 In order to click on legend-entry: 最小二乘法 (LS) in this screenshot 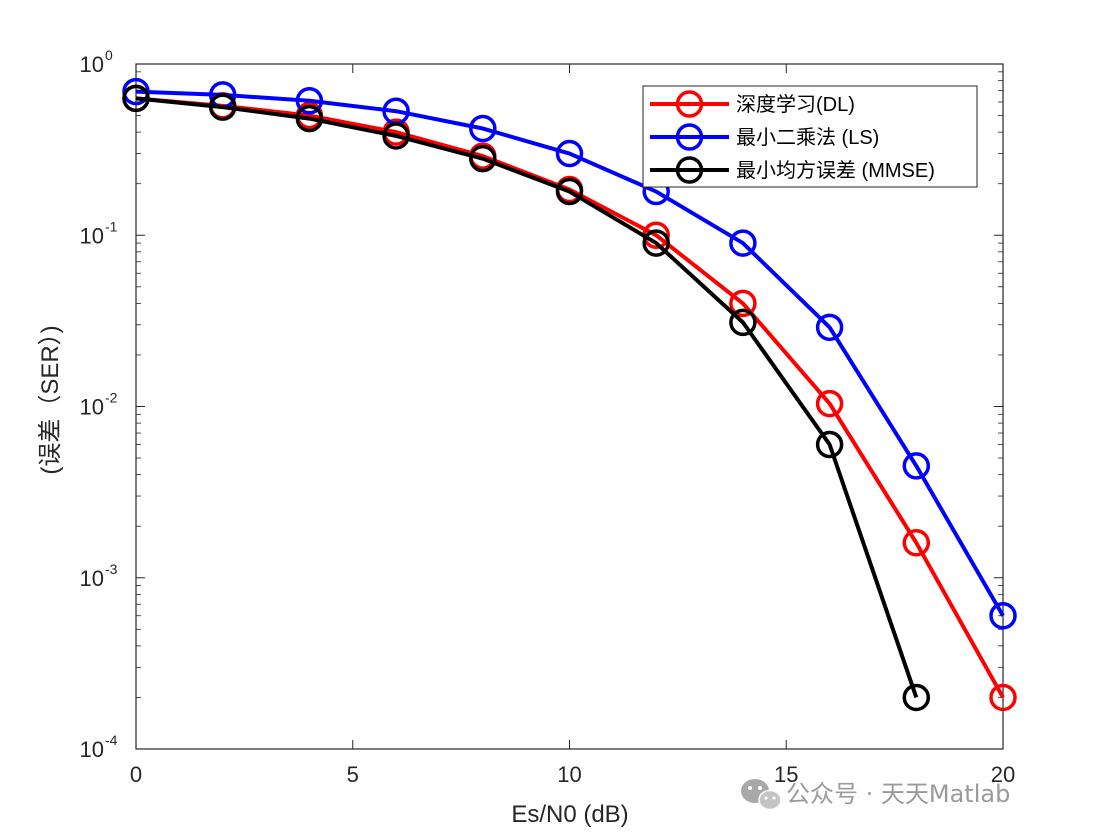, I will do `click(764, 137)`.